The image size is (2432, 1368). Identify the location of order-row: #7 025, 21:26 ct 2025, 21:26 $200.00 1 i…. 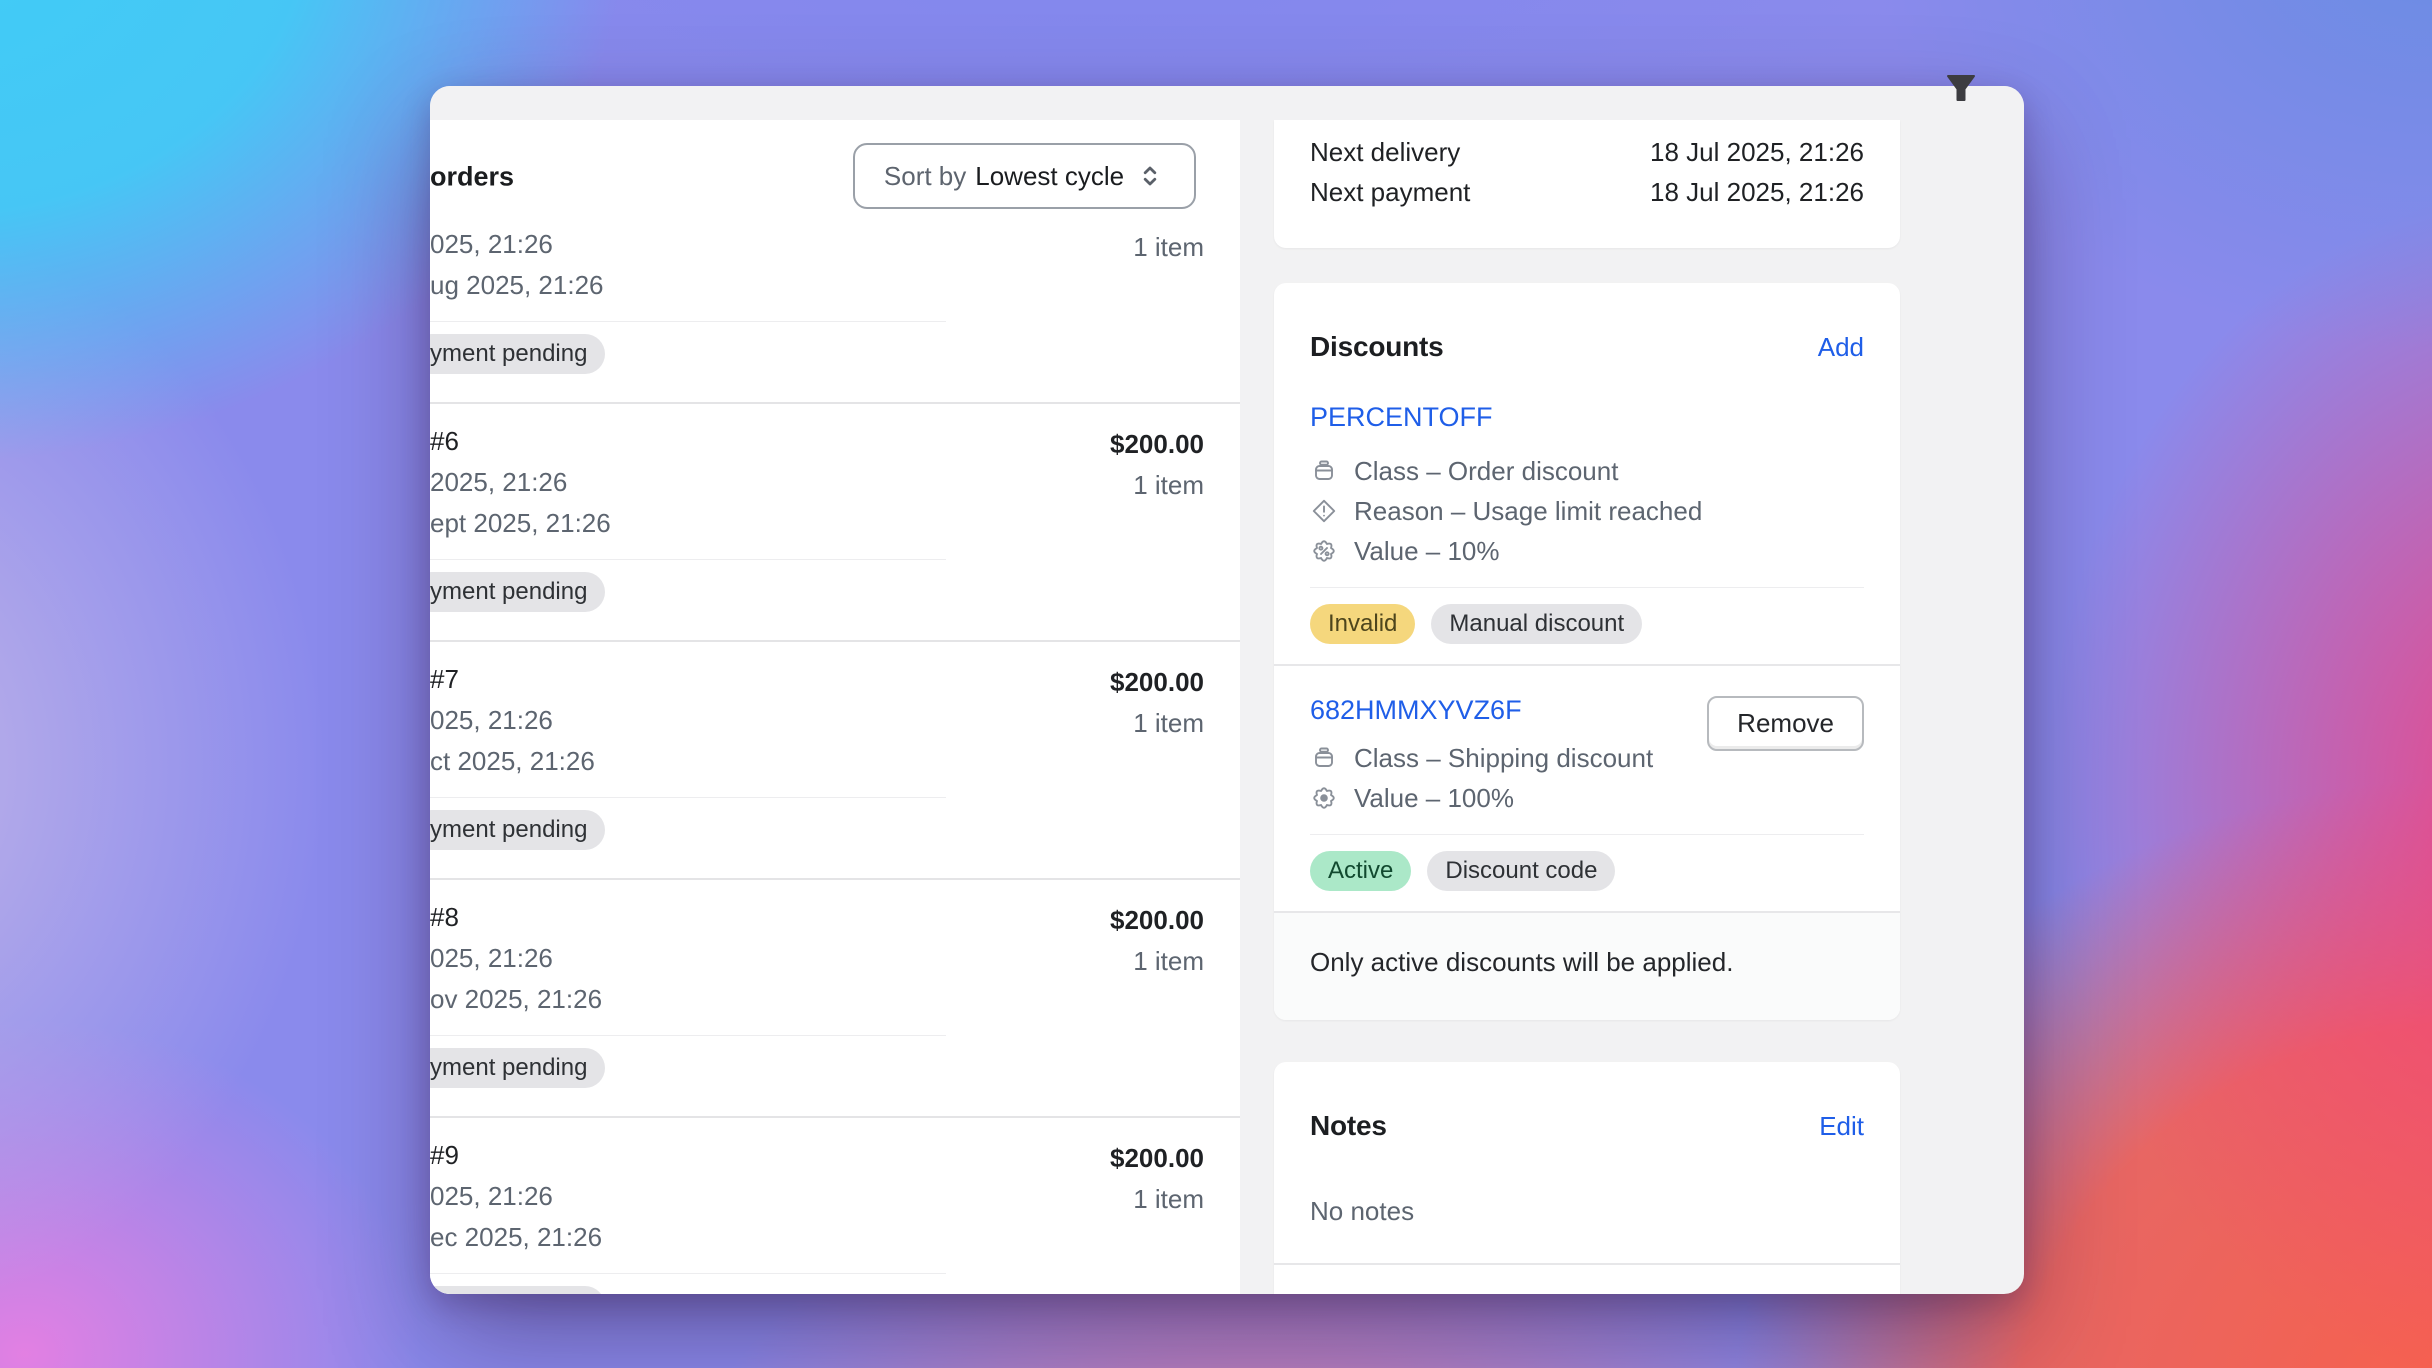
(835, 761).